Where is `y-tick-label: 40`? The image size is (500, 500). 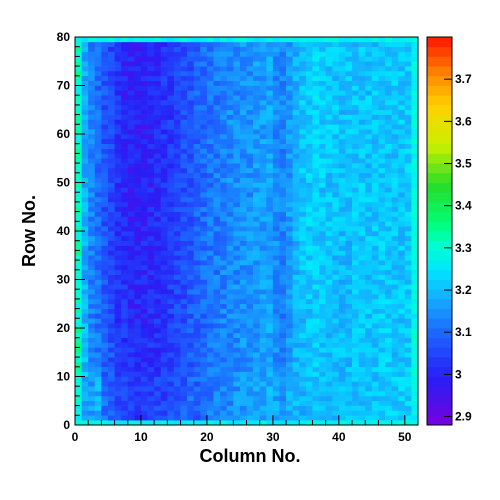
y-tick-label: 40 is located at coordinates (64, 231).